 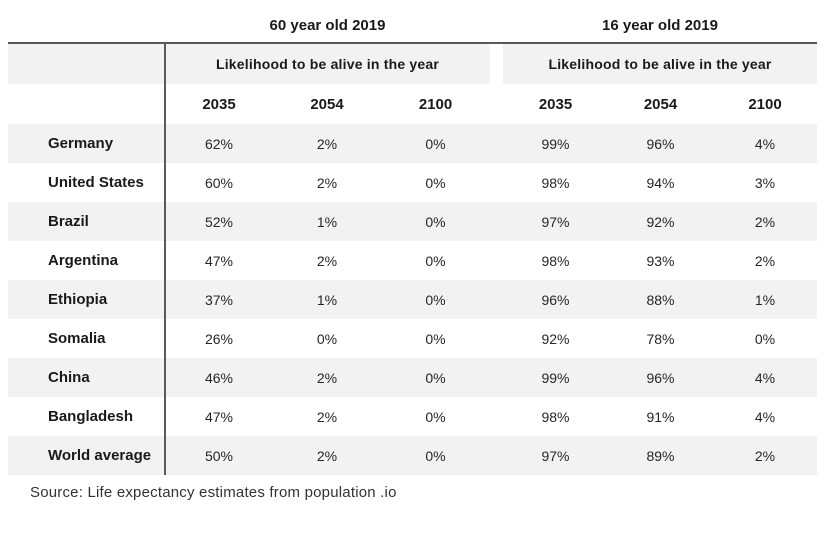 I want to click on value-cell: 52%, so click(x=219, y=221).